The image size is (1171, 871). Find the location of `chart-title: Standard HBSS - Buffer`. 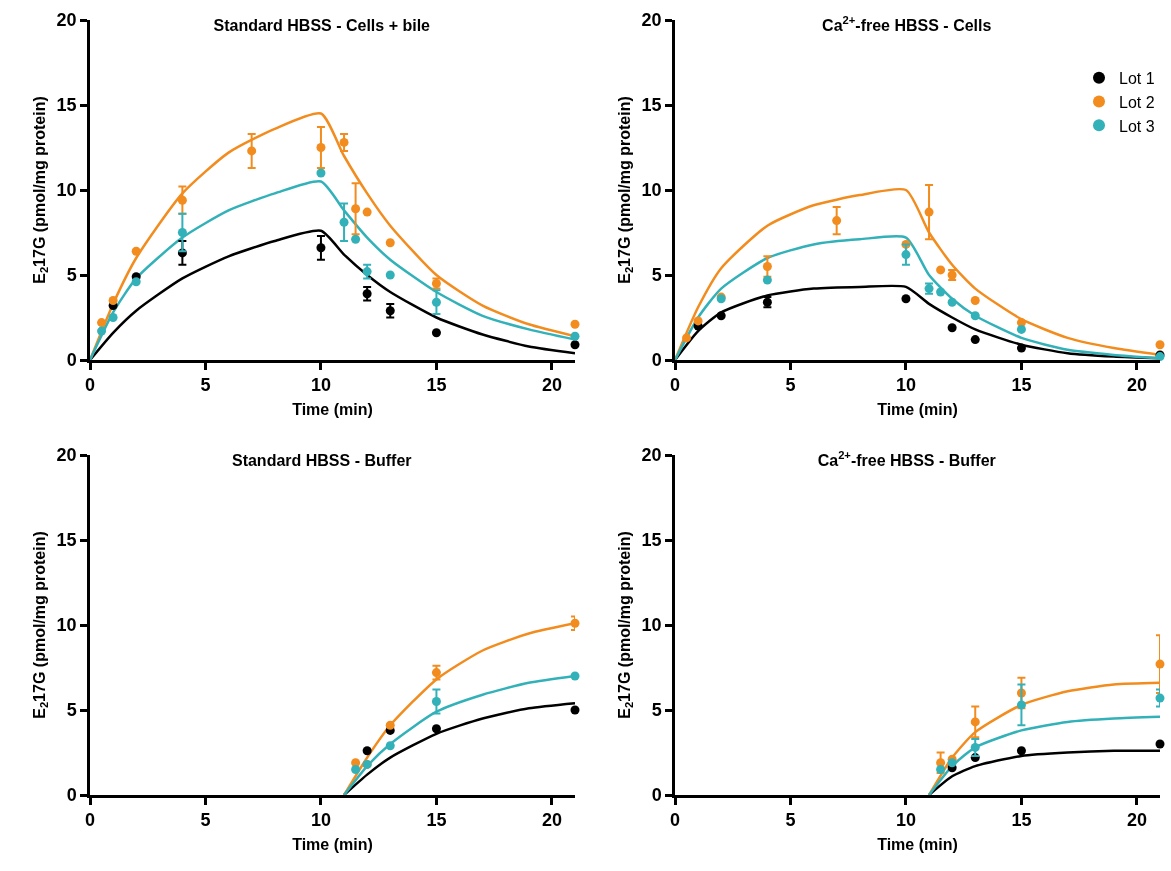

chart-title: Standard HBSS - Buffer is located at coordinates (321, 460).